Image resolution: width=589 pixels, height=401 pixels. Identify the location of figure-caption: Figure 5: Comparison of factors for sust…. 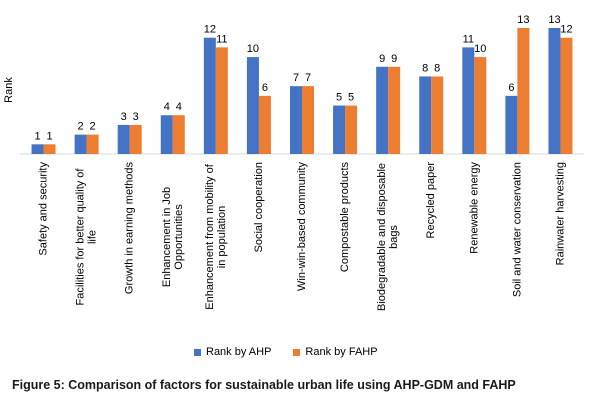
(264, 385).